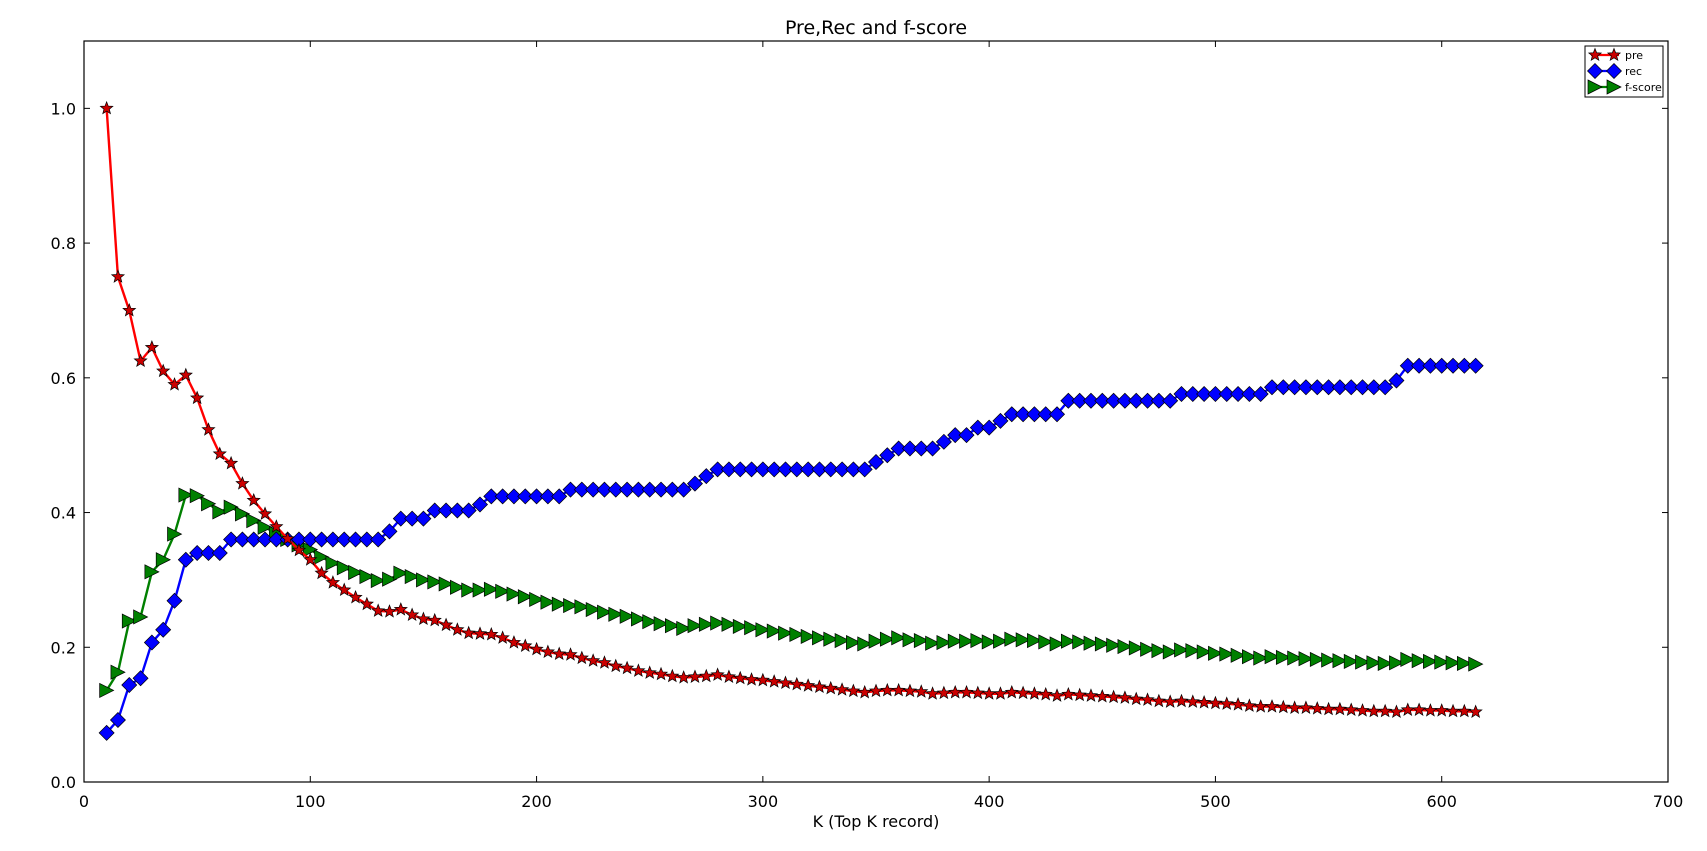 This screenshot has height=851, width=1707. I want to click on y-tick-label: 0.4, so click(63, 513).